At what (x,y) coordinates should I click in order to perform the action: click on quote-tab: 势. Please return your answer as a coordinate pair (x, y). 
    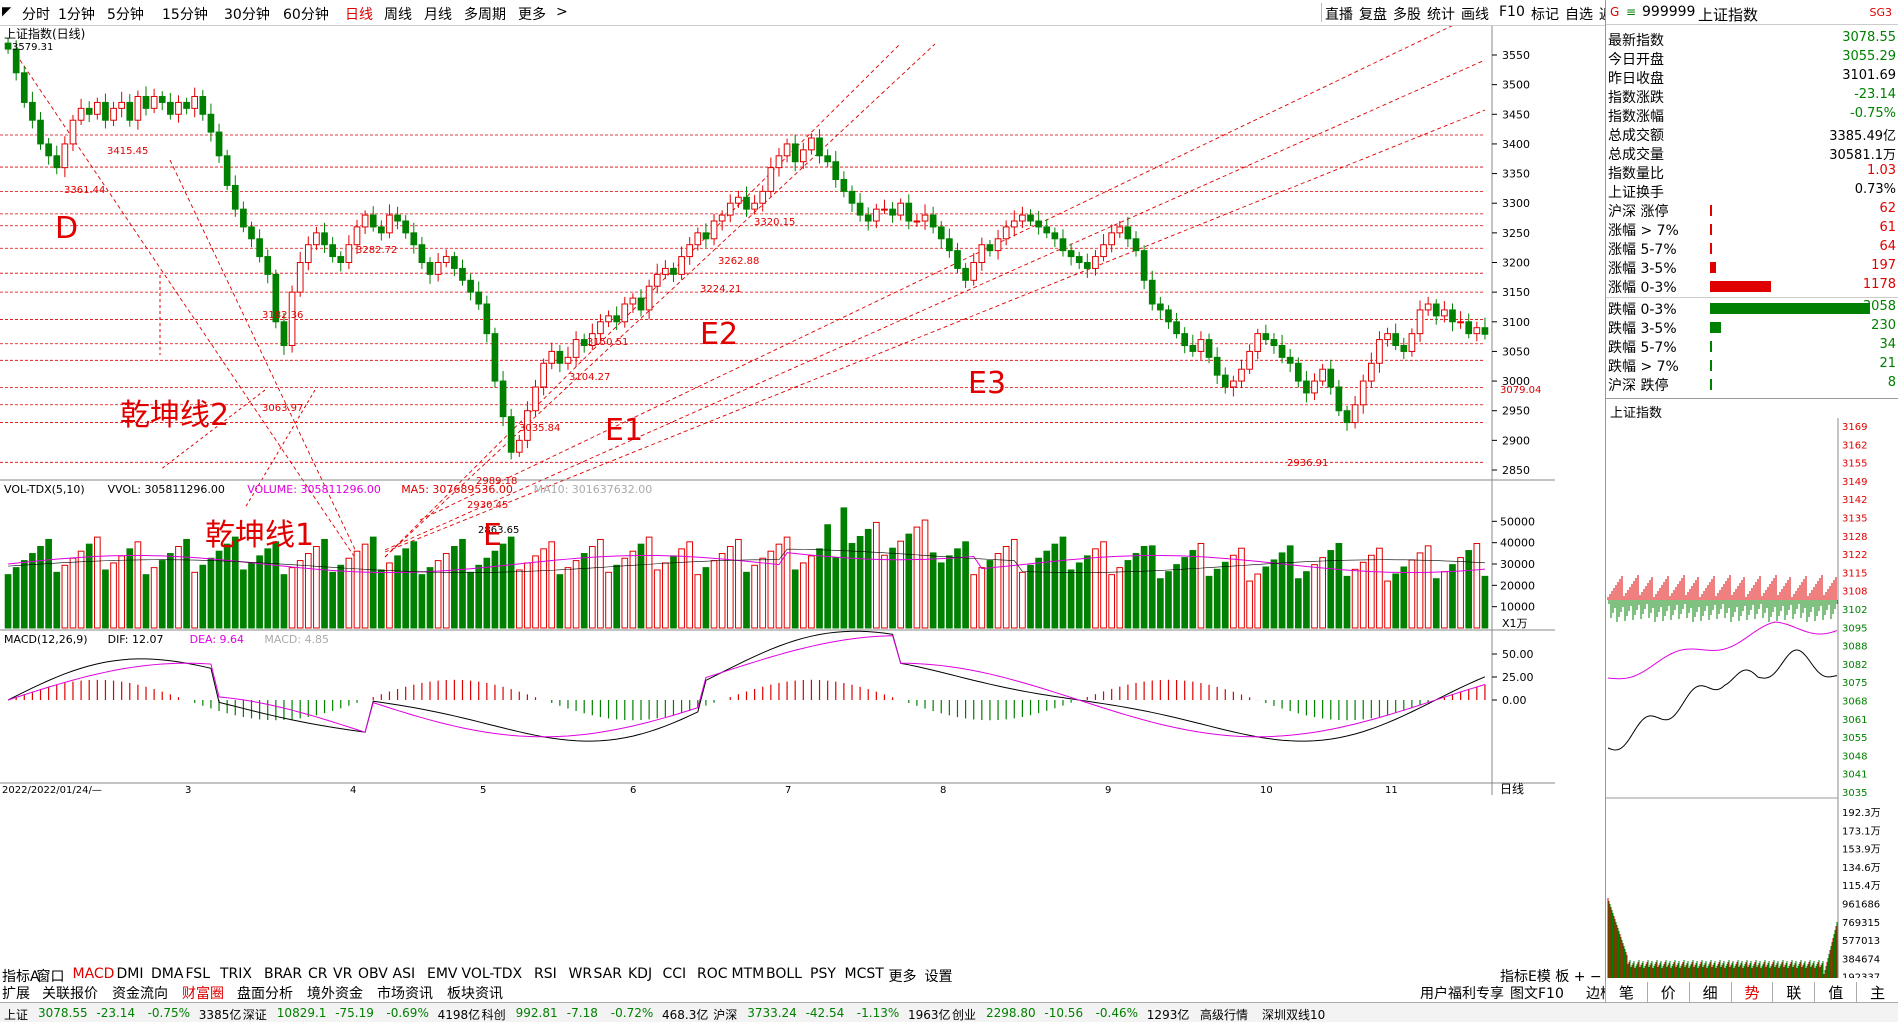
    Looking at the image, I should click on (1751, 992).